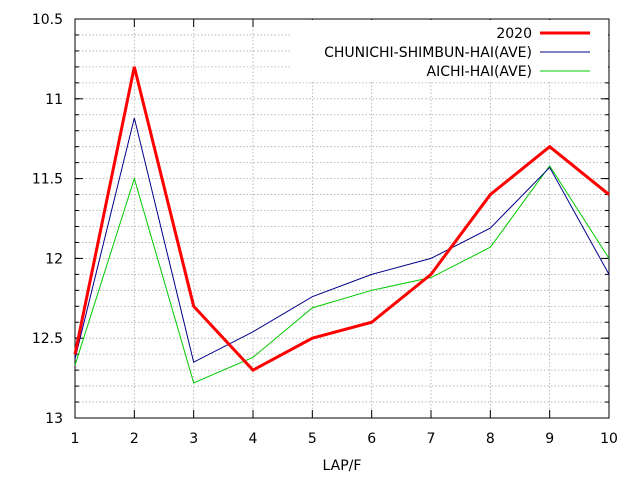 The image size is (640, 480). What do you see at coordinates (47, 20) in the screenshot?
I see `y-tick-label: 10.5` at bounding box center [47, 20].